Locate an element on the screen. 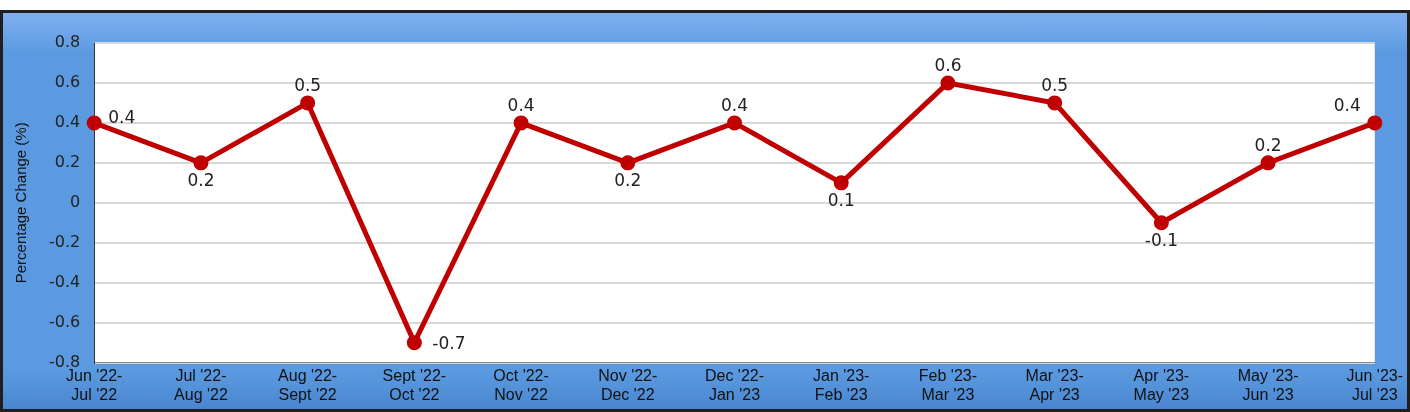 This screenshot has width=1410, height=412. x-tick-label: Feb '23- Mar '23 is located at coordinates (948, 384).